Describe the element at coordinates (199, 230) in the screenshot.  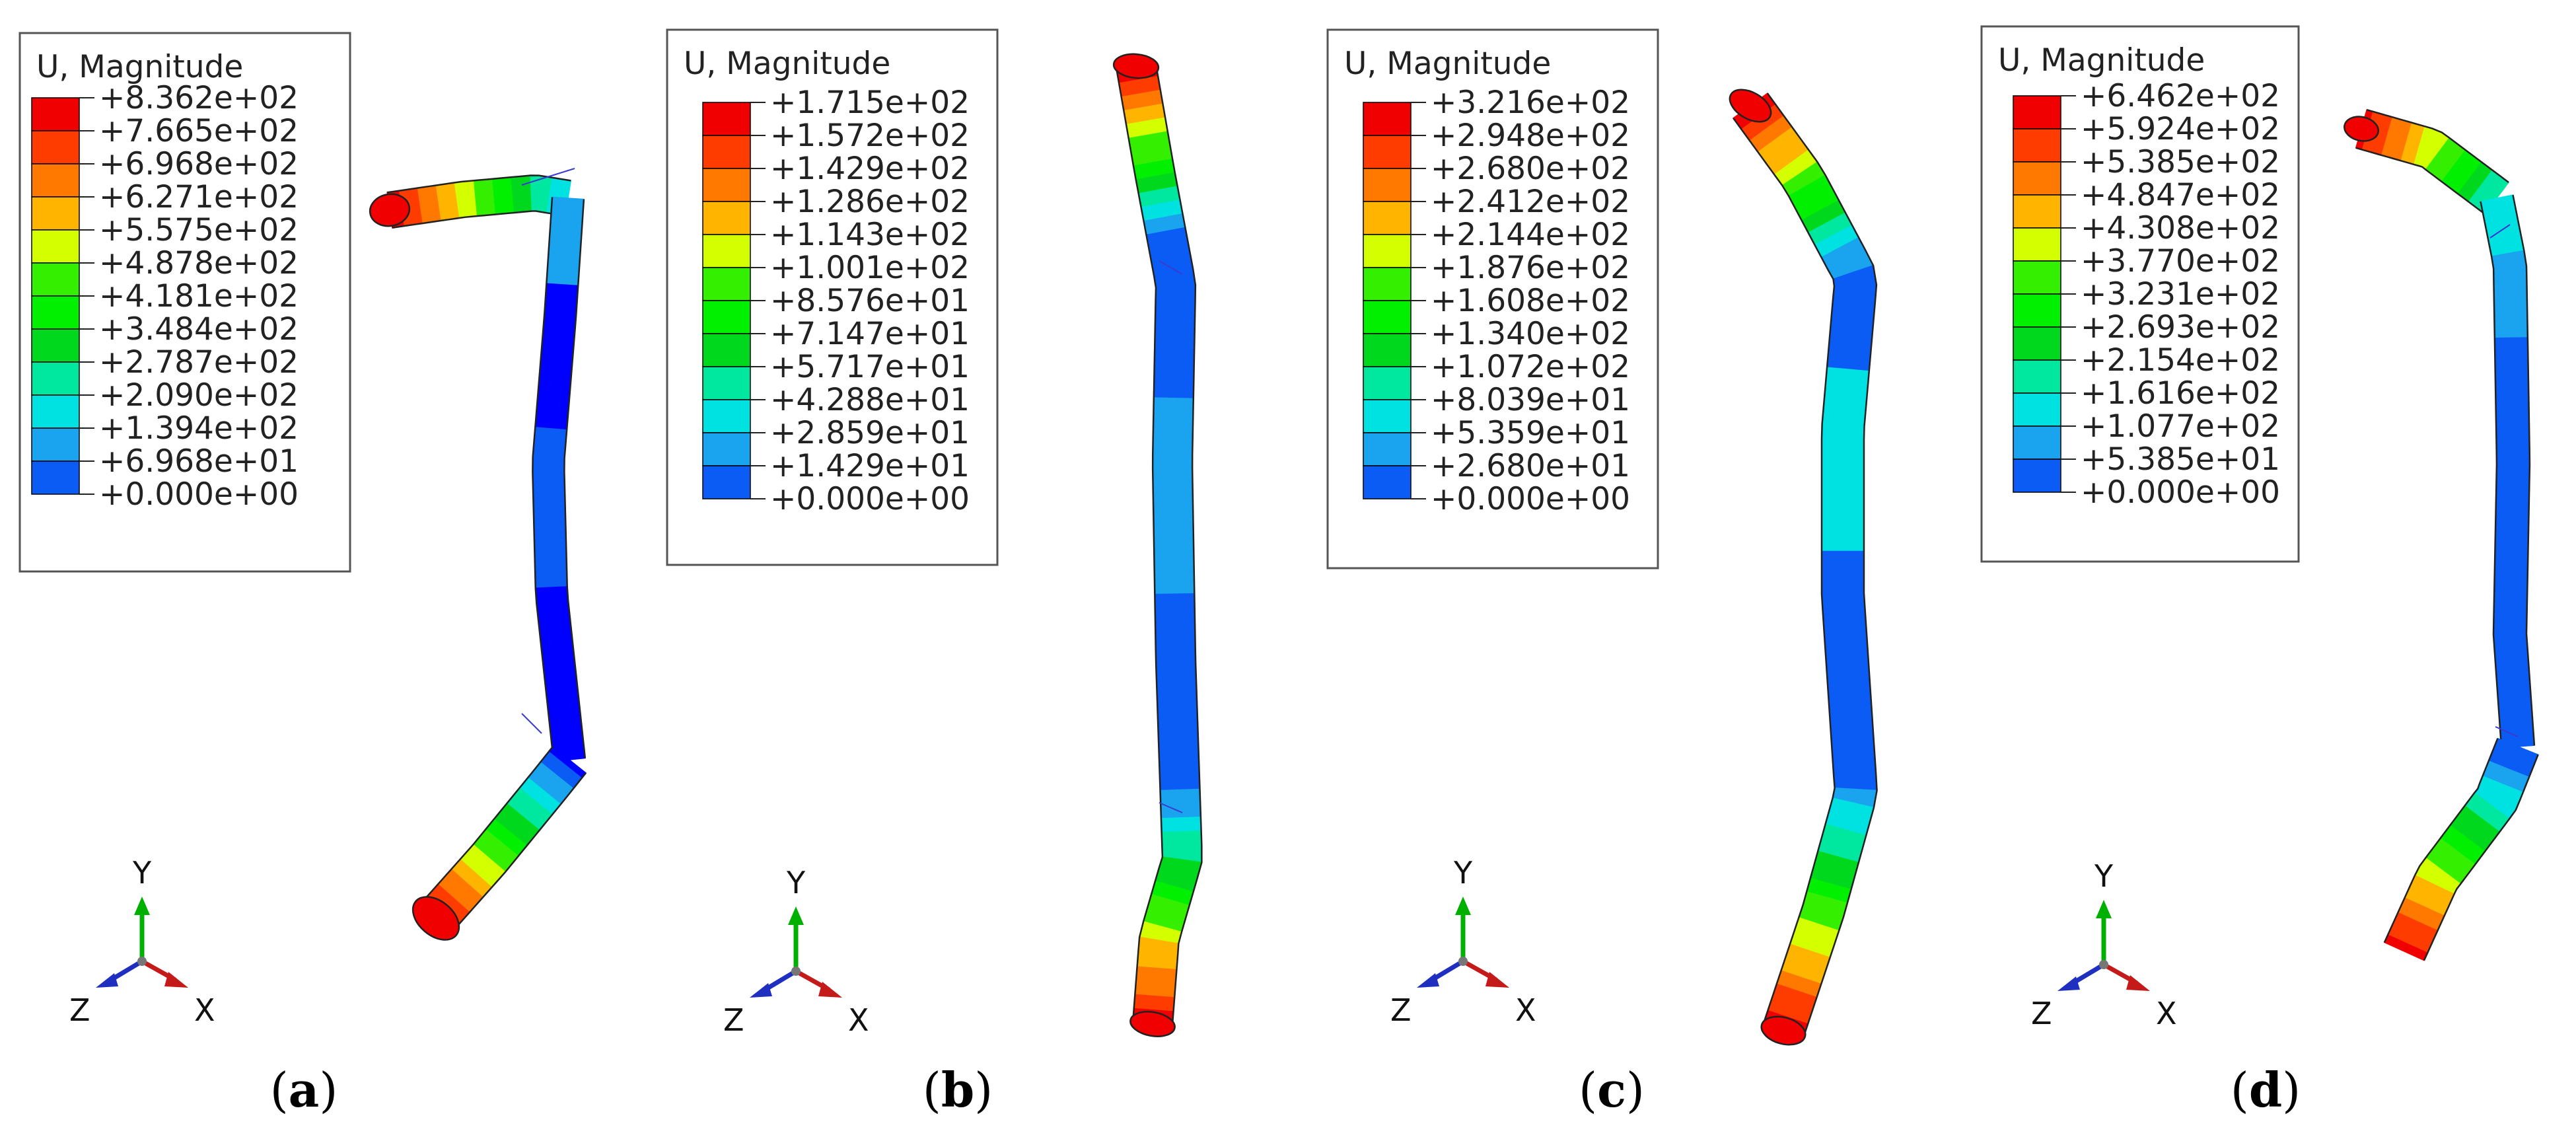
I see `legend-value: +5.575e+02` at that location.